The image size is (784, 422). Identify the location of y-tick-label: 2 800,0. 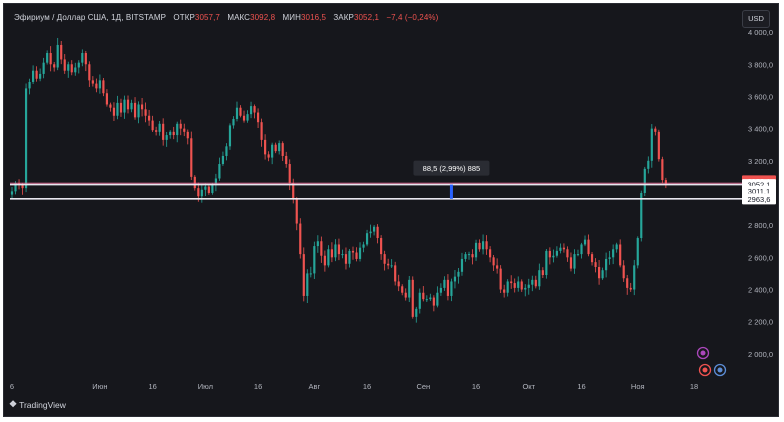
(760, 225).